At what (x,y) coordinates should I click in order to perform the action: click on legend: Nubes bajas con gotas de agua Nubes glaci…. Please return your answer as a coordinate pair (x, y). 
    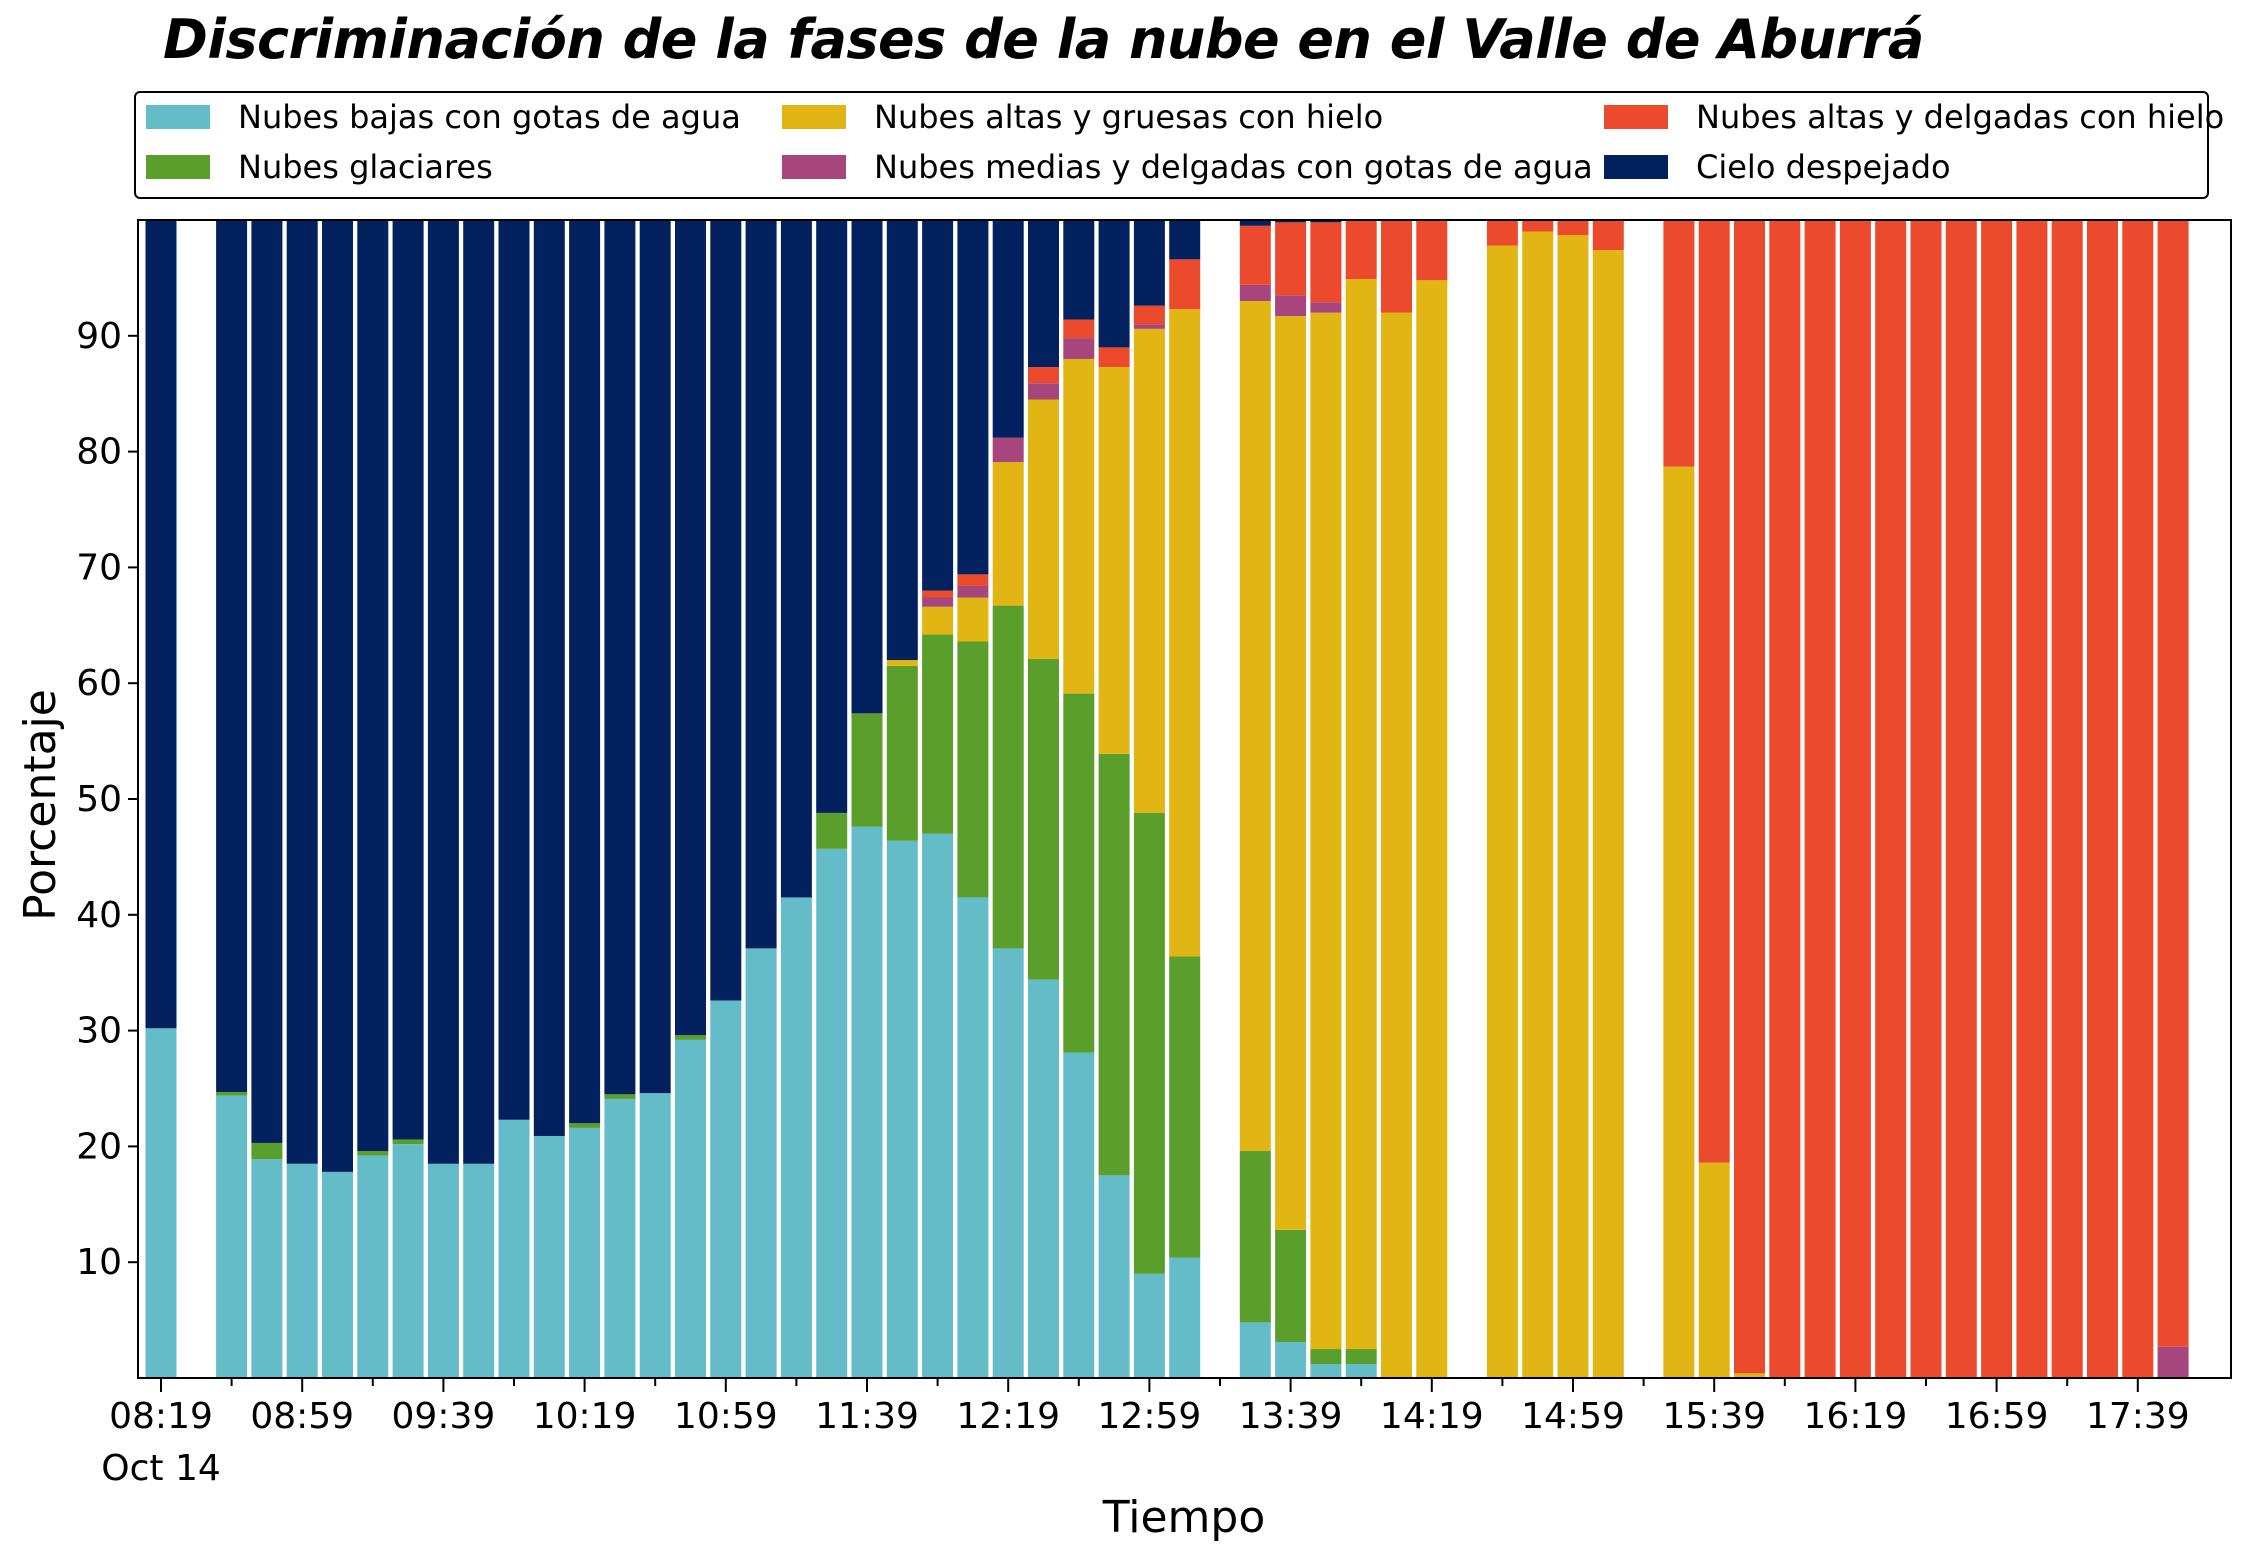
    Looking at the image, I should click on (1179, 145).